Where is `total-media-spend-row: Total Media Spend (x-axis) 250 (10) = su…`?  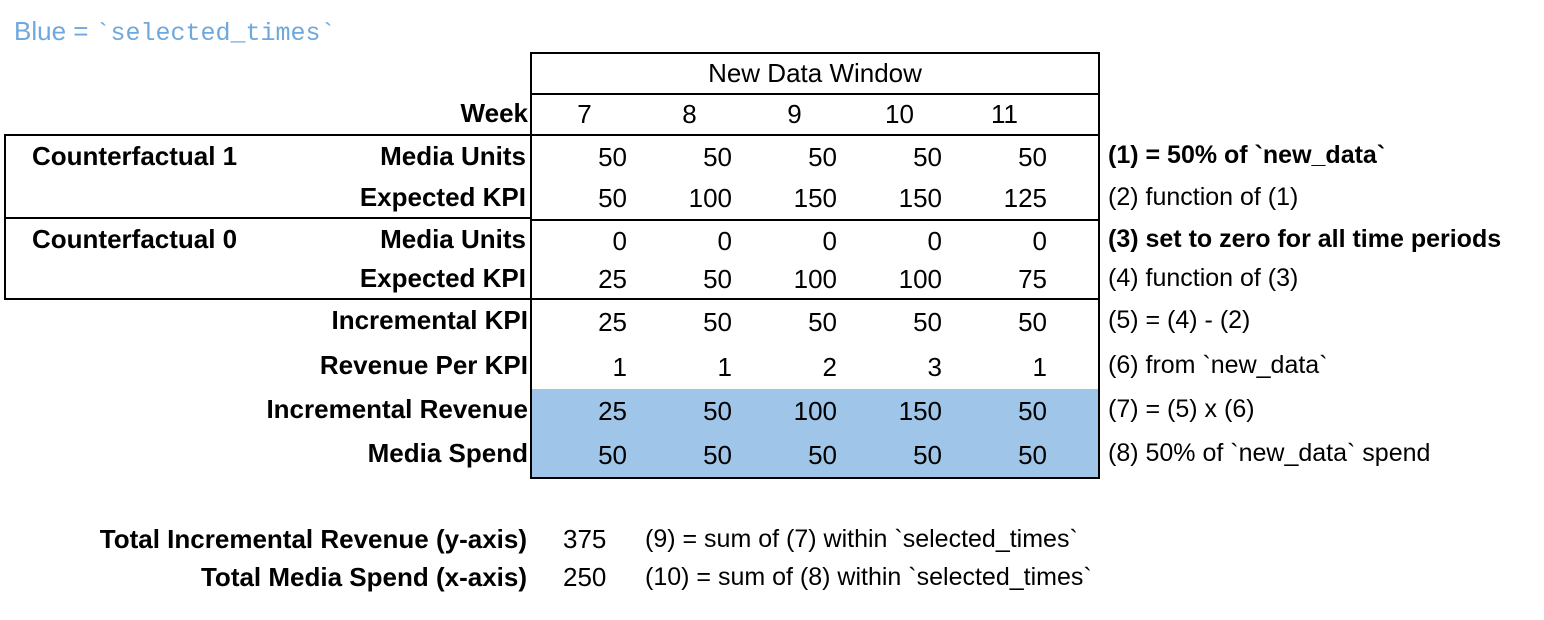
total-media-spend-row: Total Media Spend (x-axis) 250 (10) = su… is located at coordinates (546, 577).